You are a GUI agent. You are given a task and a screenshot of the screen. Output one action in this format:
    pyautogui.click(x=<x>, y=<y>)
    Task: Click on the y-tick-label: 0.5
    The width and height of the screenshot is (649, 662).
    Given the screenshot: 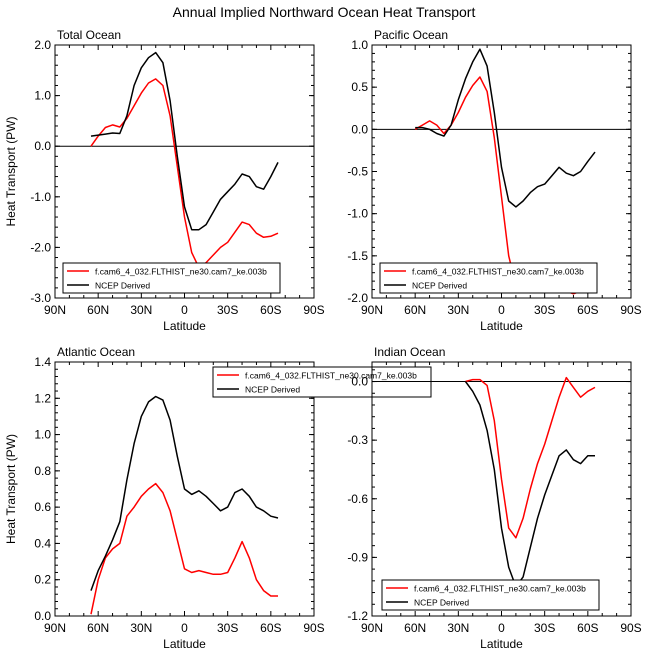 What is the action you would take?
    pyautogui.click(x=359, y=87)
    